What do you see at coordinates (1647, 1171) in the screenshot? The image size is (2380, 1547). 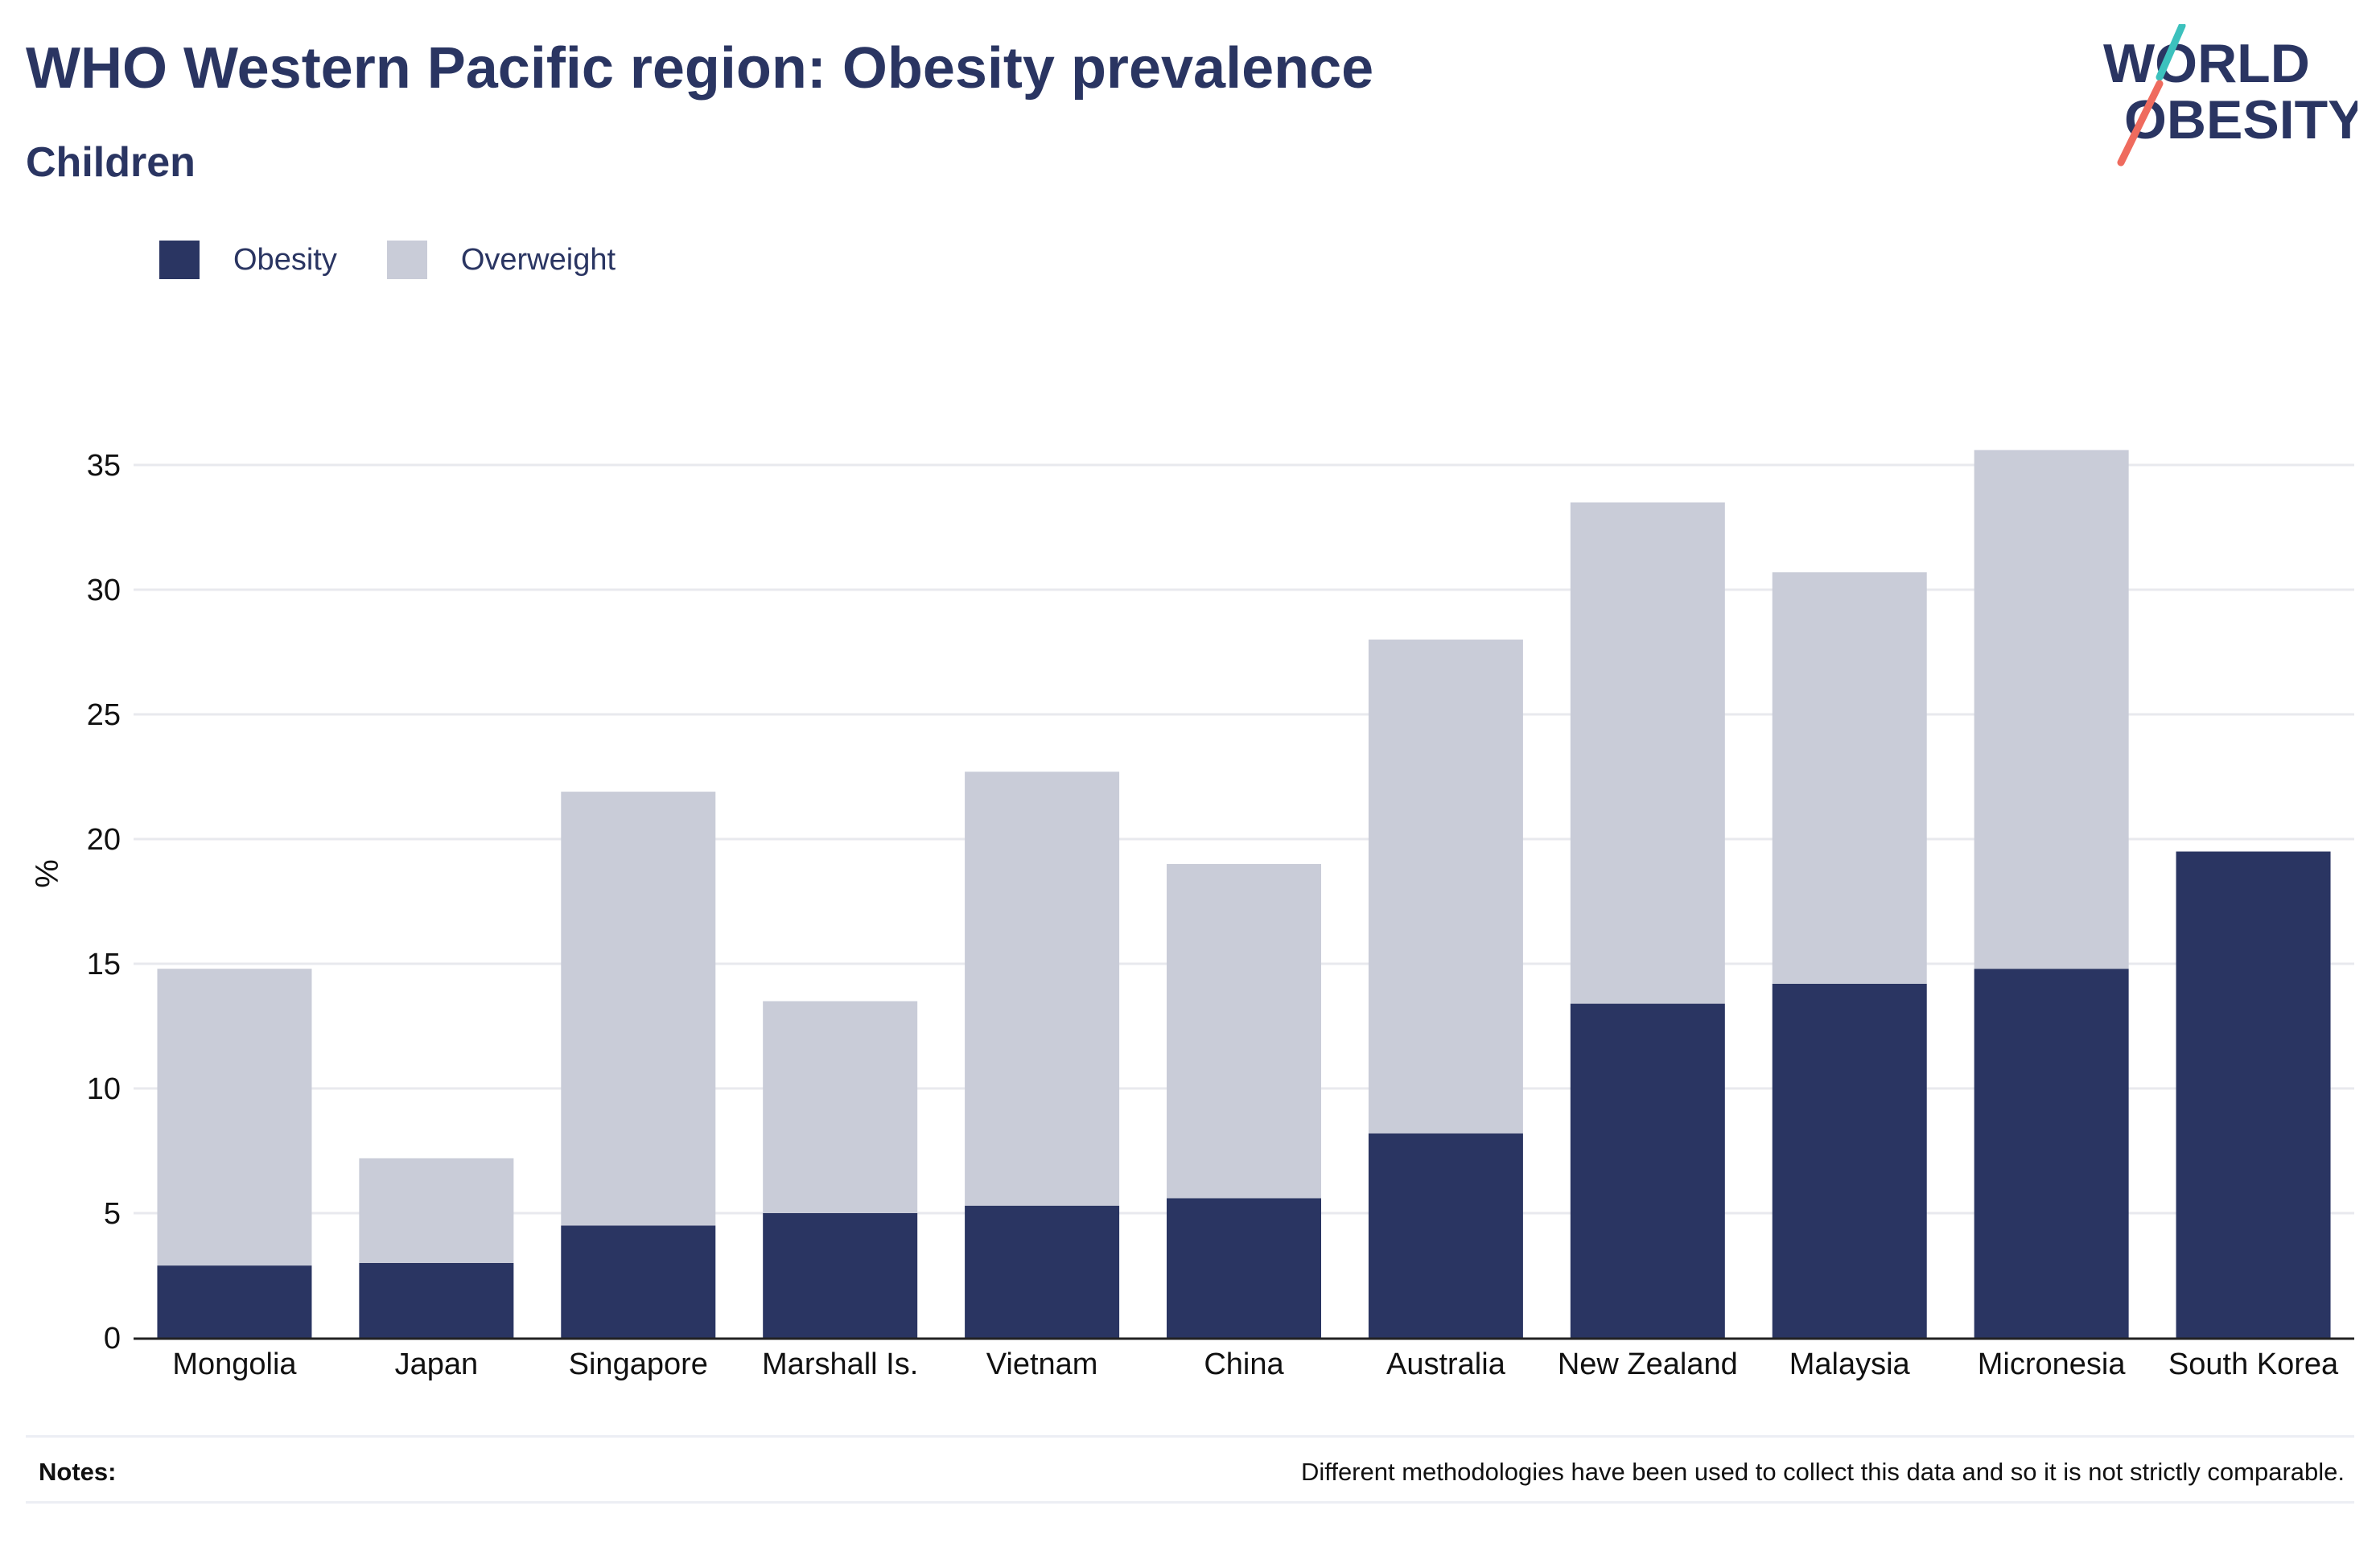 I see `bar-obesity-new-zealand` at bounding box center [1647, 1171].